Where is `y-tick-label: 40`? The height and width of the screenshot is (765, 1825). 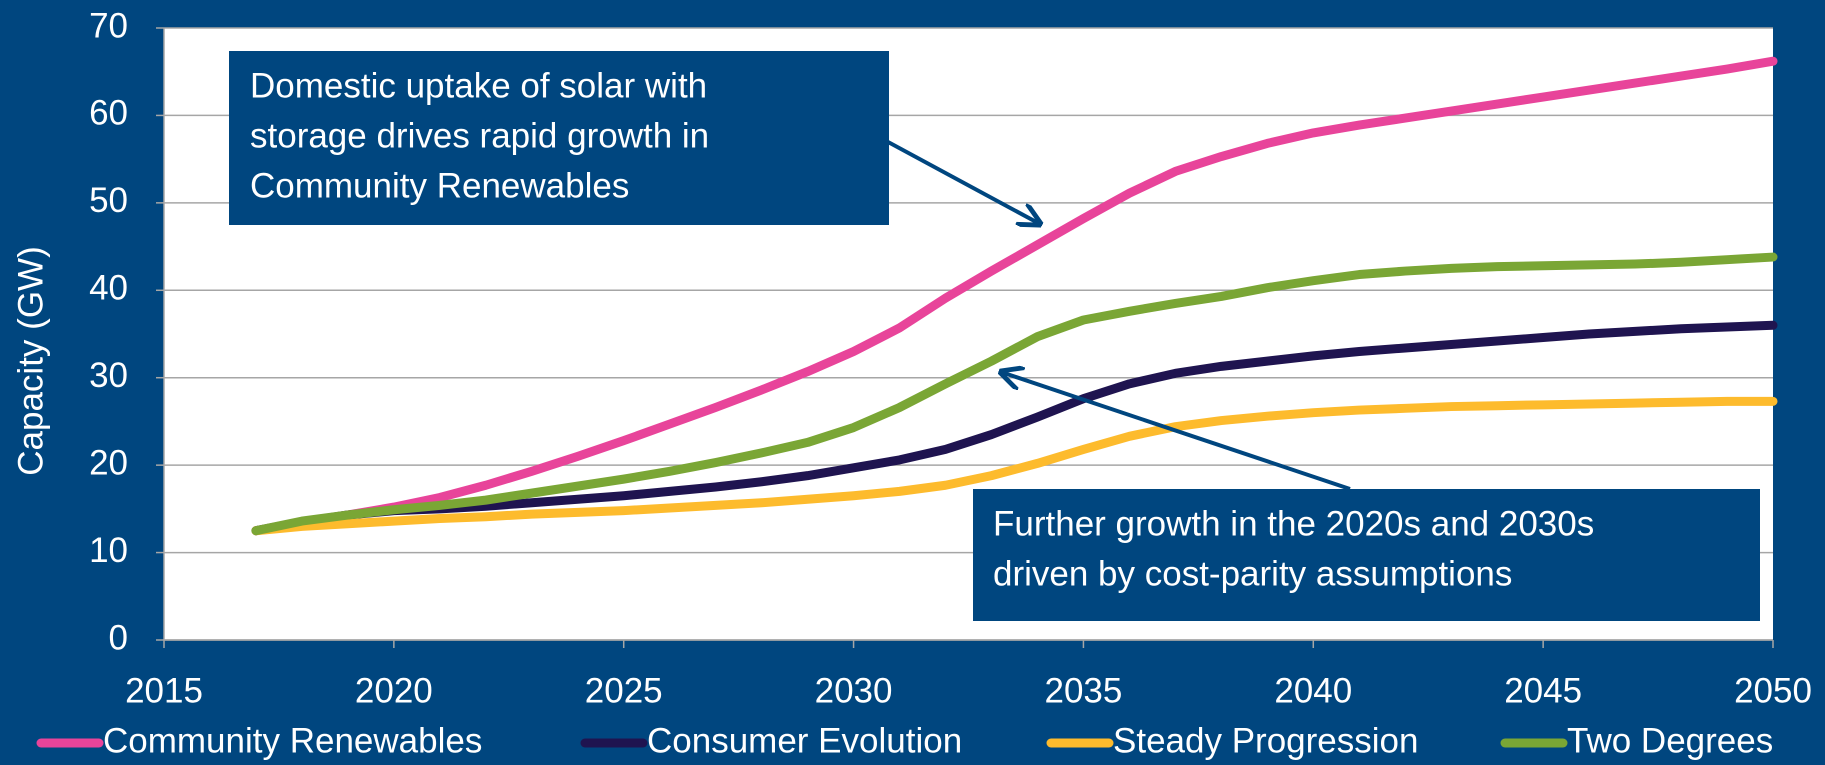
y-tick-label: 40 is located at coordinates (108, 288).